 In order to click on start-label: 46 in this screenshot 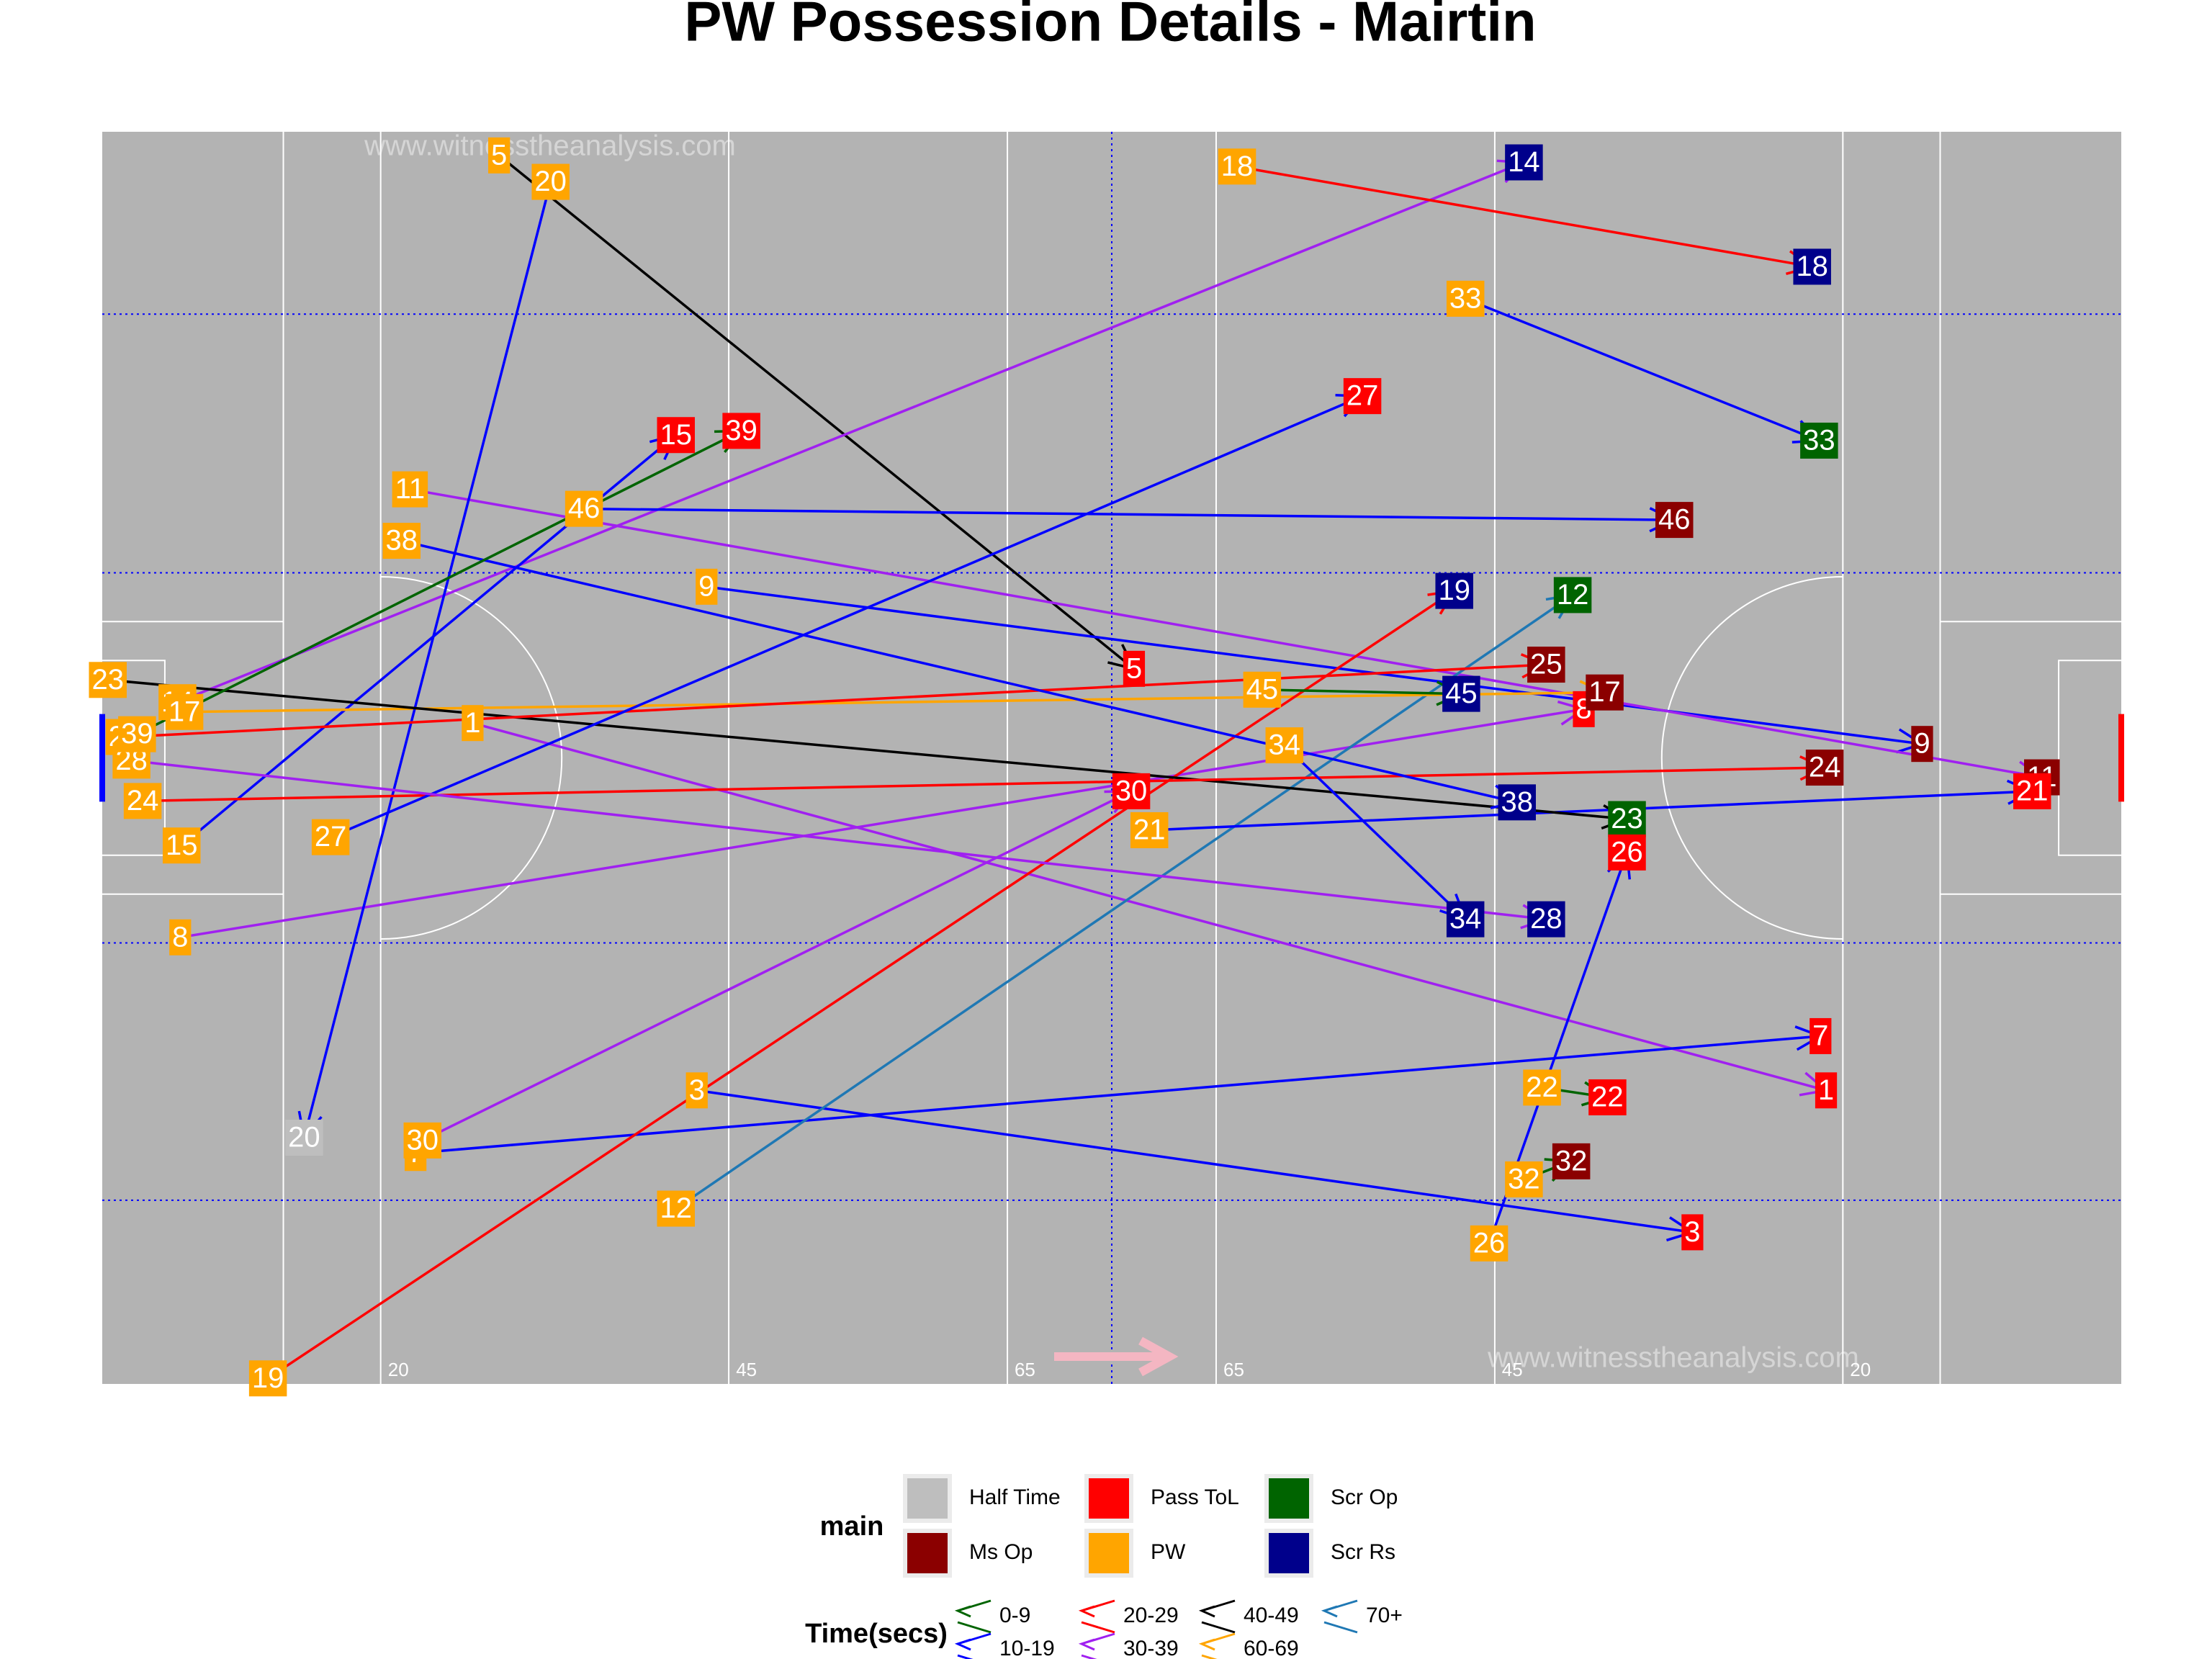, I will do `click(584, 508)`.